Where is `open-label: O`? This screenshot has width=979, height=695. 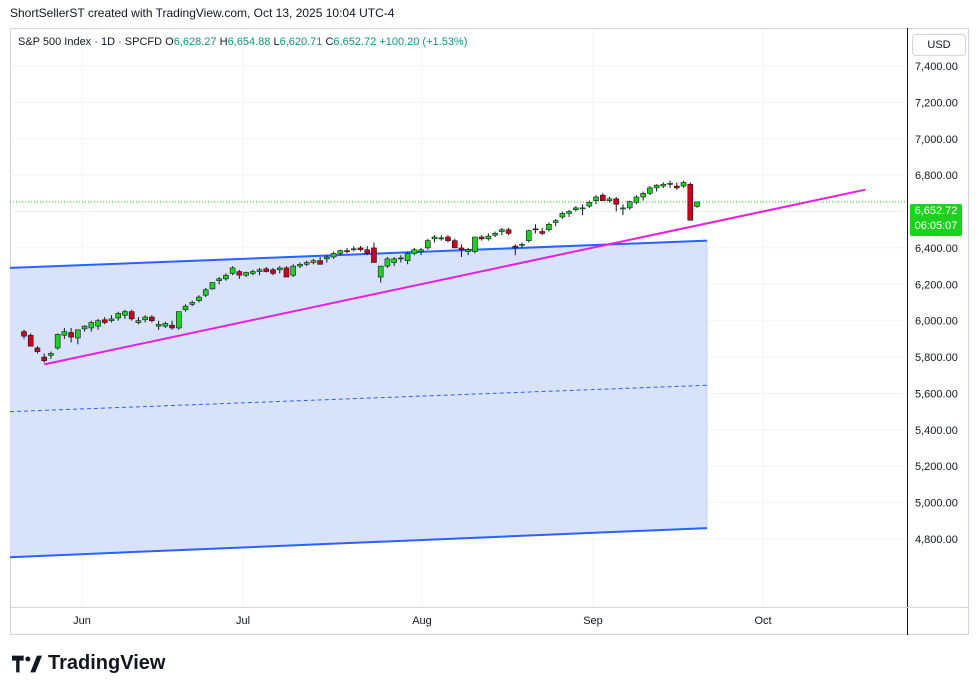
open-label: O is located at coordinates (169, 42).